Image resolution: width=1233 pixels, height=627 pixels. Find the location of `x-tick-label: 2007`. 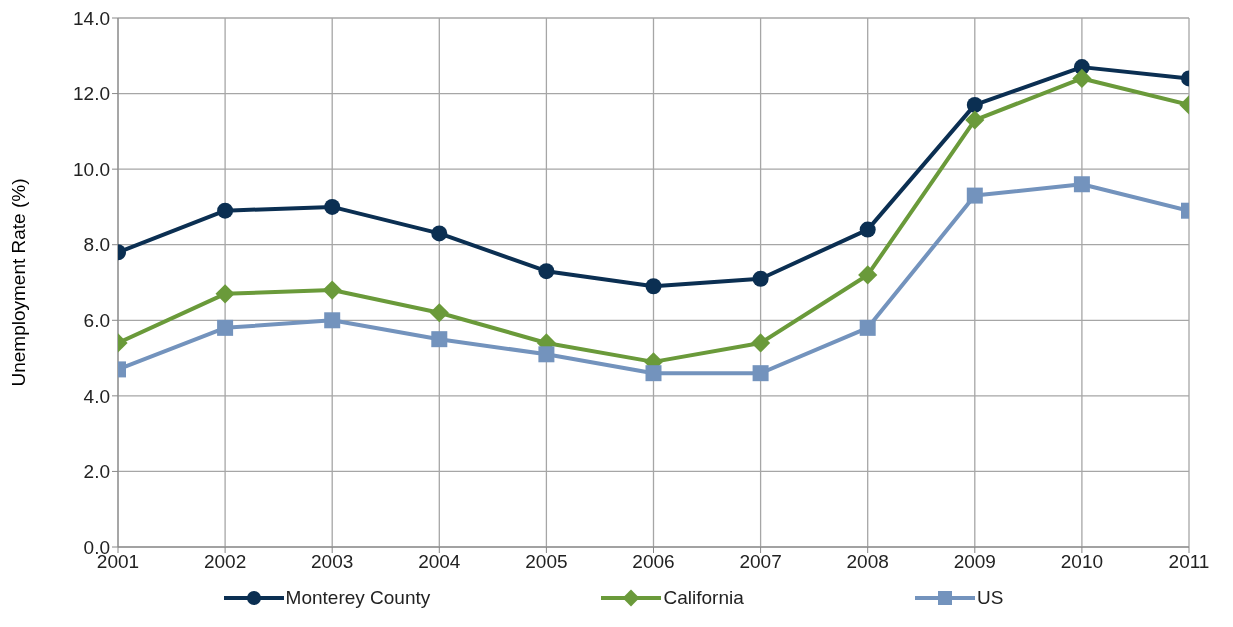

x-tick-label: 2007 is located at coordinates (760, 562).